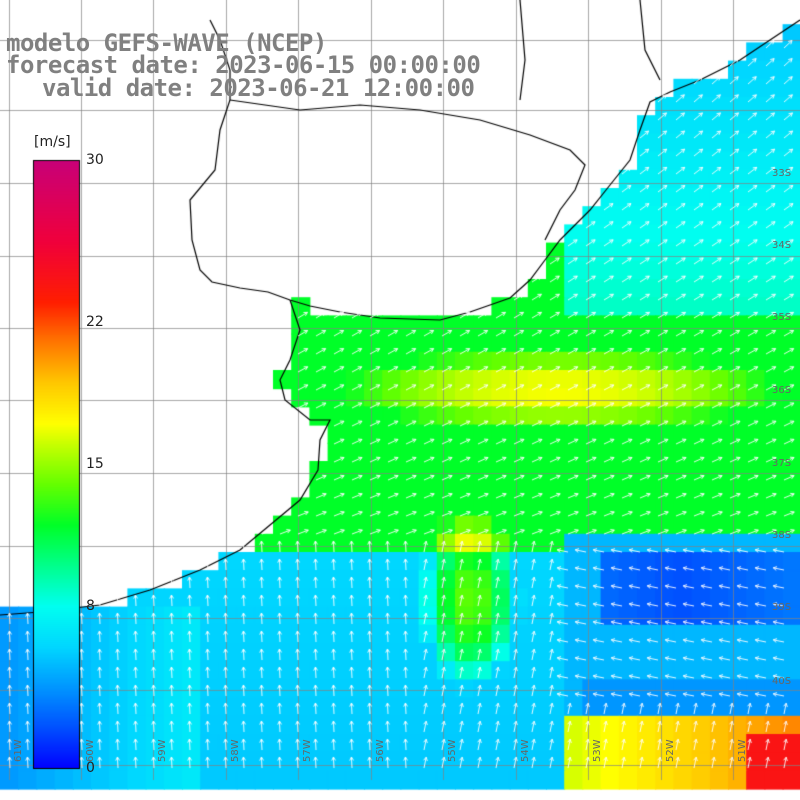 This screenshot has width=800, height=800. I want to click on latitude-label: 36S, so click(782, 390).